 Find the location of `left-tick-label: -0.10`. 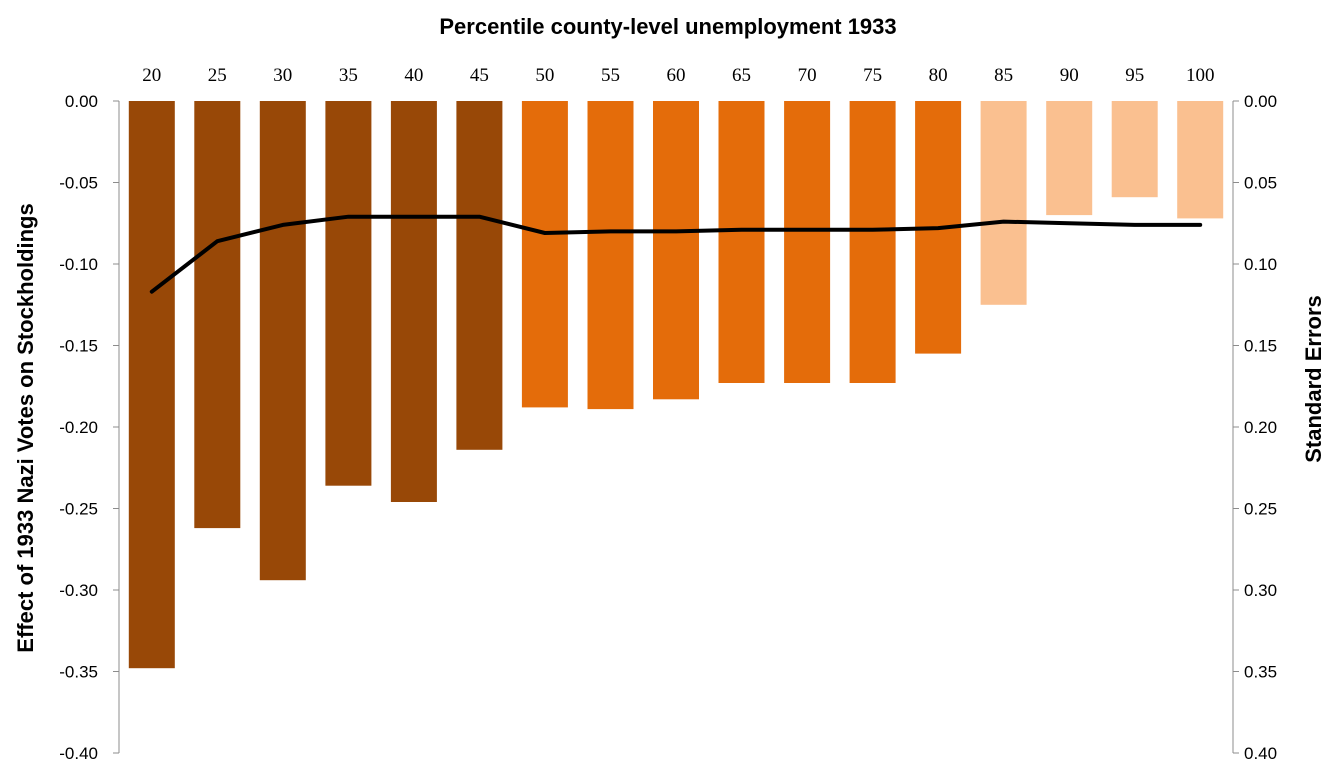

left-tick-label: -0.10 is located at coordinates (78, 264).